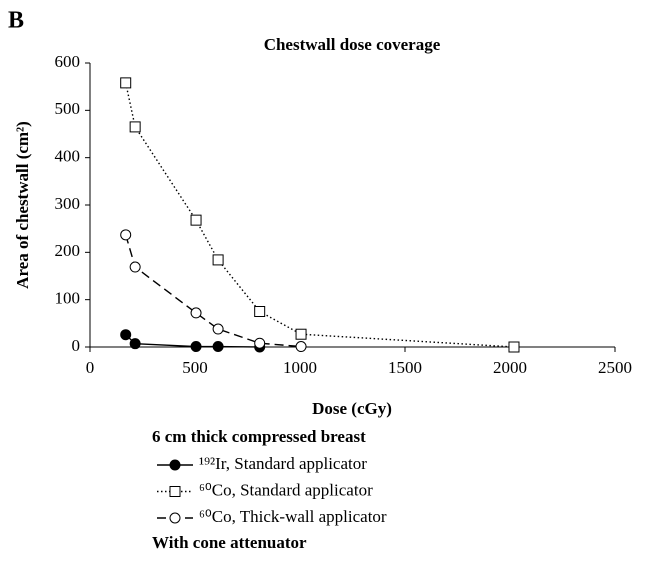  What do you see at coordinates (259, 436) in the screenshot?
I see `legend-title: 6 cm thick compressed breast` at bounding box center [259, 436].